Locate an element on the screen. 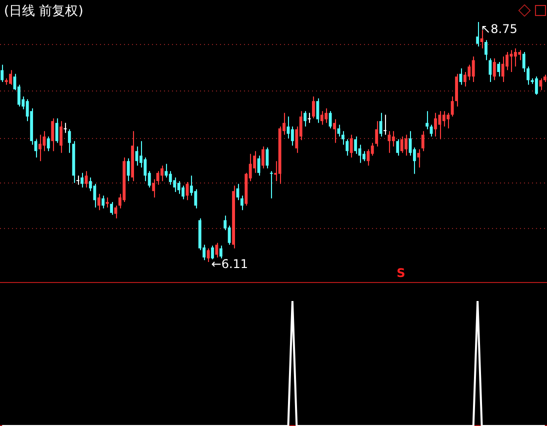 The image size is (547, 426). text: S is located at coordinates (401, 273).